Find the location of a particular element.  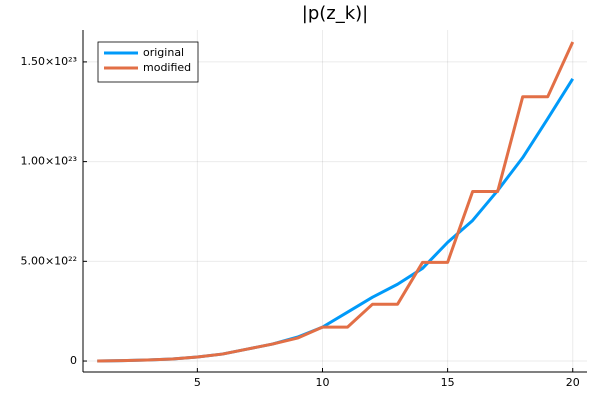

y-tick-label: 5.00×10²² is located at coordinates (48, 260).